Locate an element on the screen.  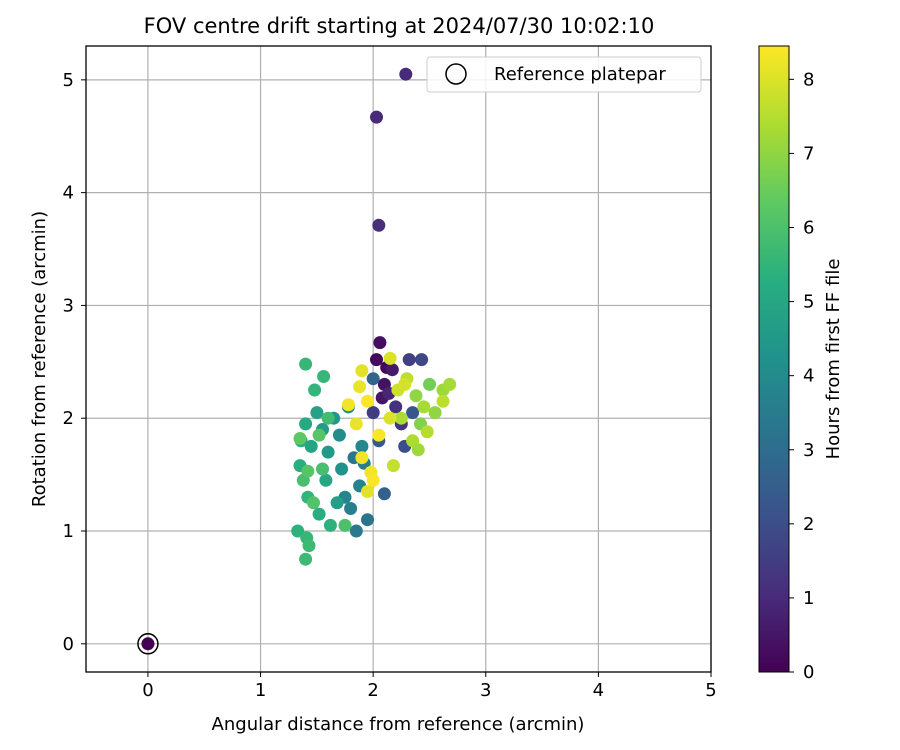
colorbar-tick-label: 1 is located at coordinates (808, 598).